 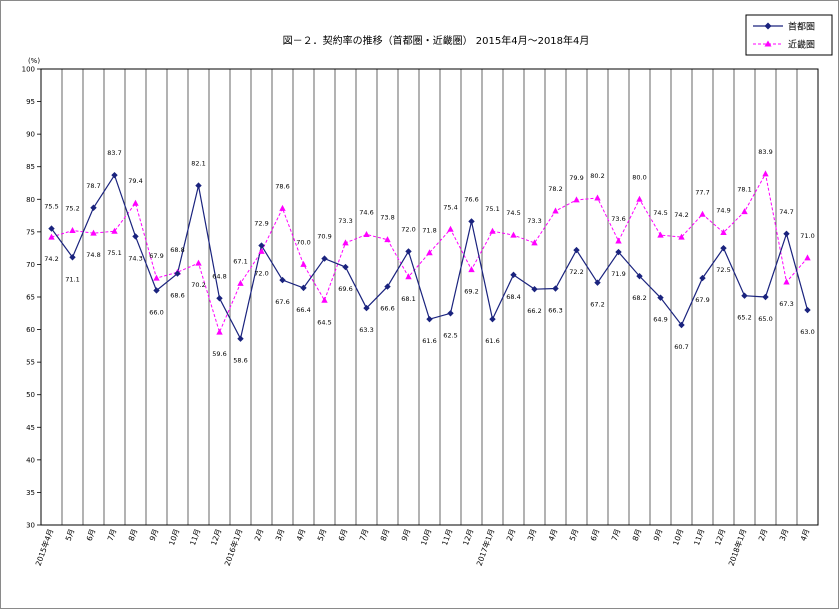 What do you see at coordinates (574, 535) in the screenshot?
I see `x-tick-label: 5月` at bounding box center [574, 535].